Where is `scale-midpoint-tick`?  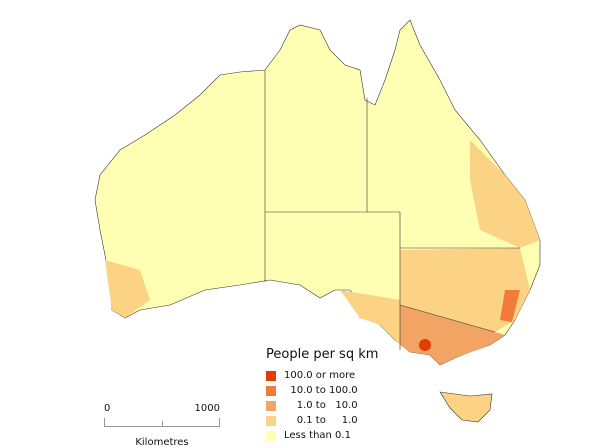 scale-midpoint-tick is located at coordinates (162, 423).